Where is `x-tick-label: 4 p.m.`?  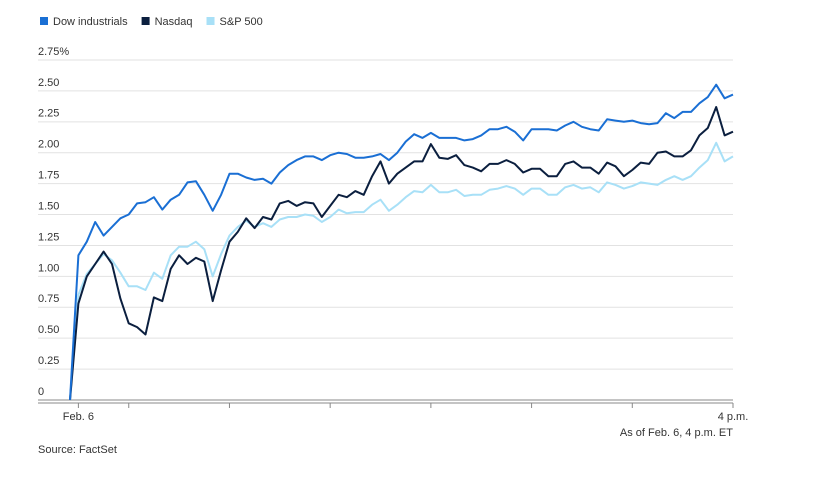
x-tick-label: 4 p.m. is located at coordinates (733, 417).